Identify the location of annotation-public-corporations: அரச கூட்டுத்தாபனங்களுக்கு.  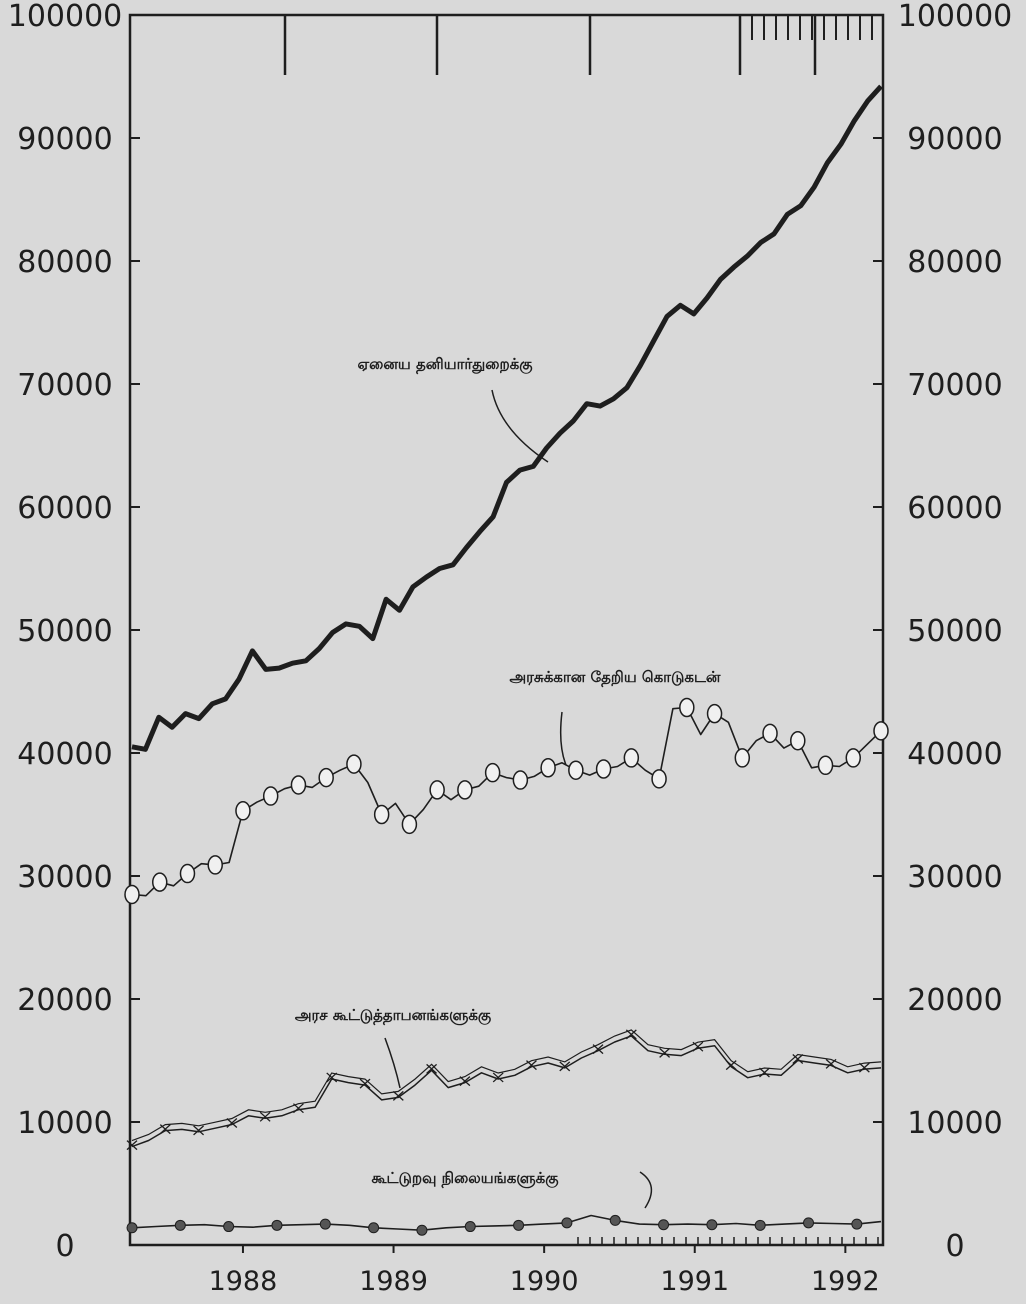
(393, 1015).